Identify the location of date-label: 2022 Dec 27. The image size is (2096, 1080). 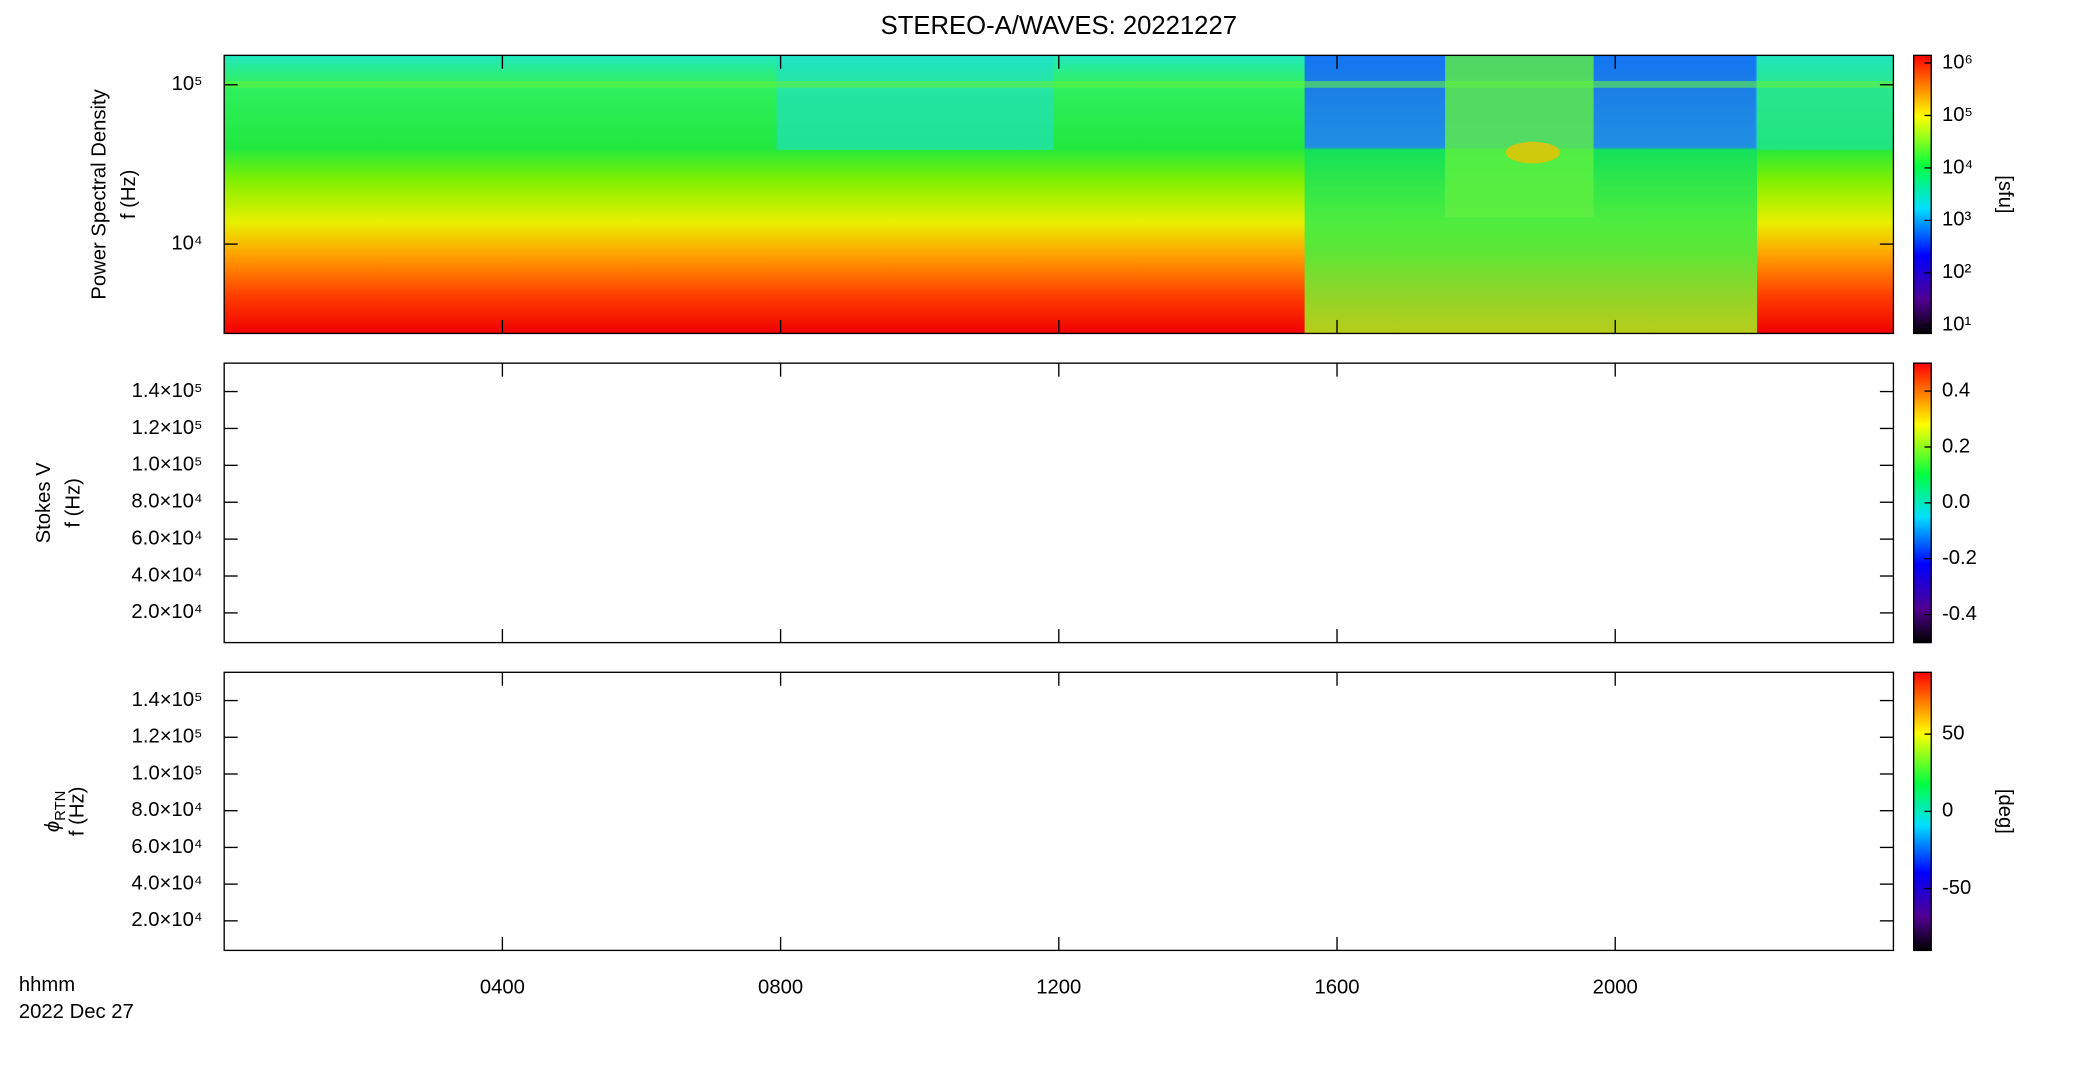
(76, 1012).